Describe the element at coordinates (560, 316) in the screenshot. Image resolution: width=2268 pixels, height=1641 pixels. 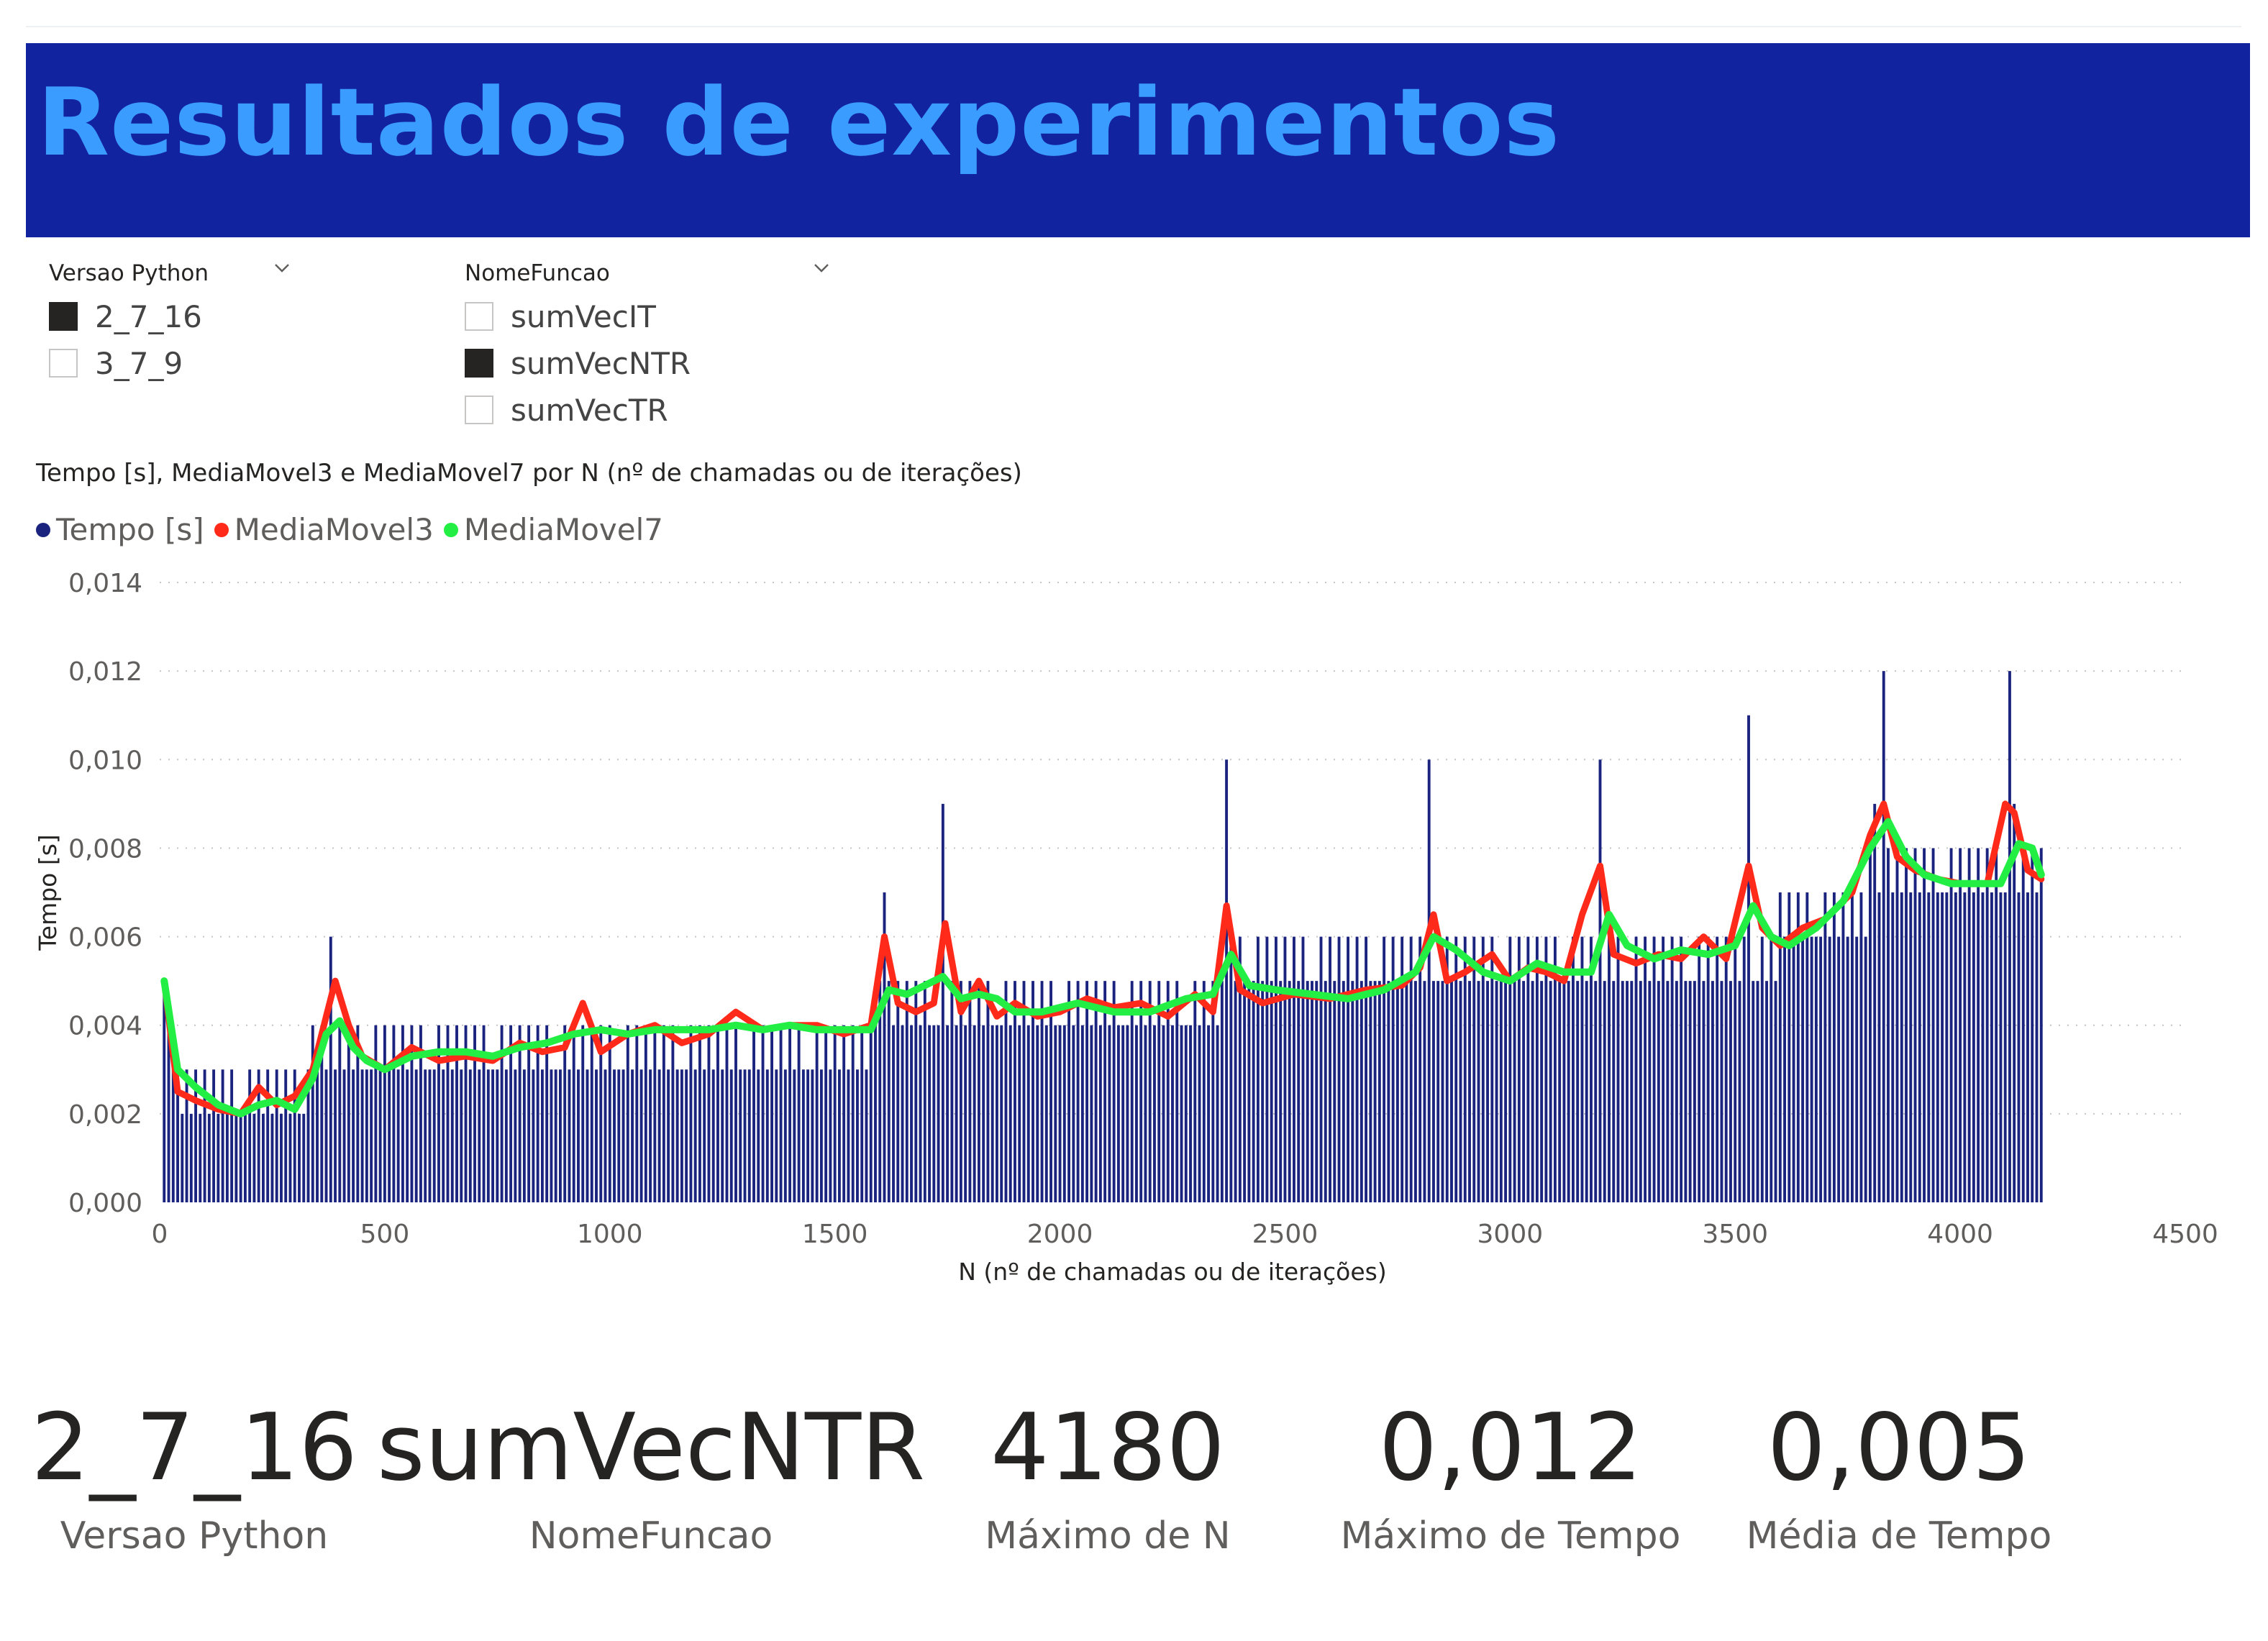
I see `slicer-option-sumvecit: sumVecIT` at that location.